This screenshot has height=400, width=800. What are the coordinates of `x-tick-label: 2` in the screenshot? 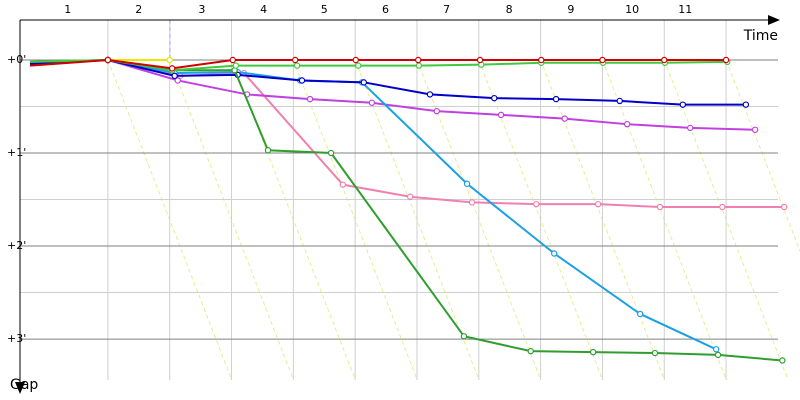 It's located at (138, 9).